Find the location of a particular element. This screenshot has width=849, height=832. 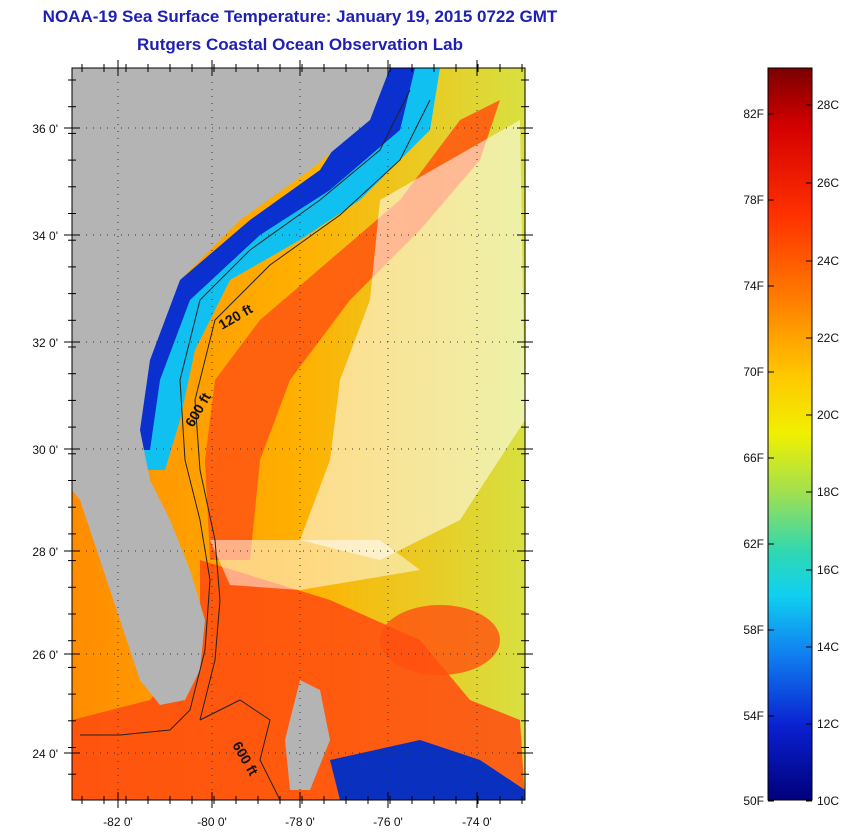

lon-label: -78 0' is located at coordinates (300, 822).